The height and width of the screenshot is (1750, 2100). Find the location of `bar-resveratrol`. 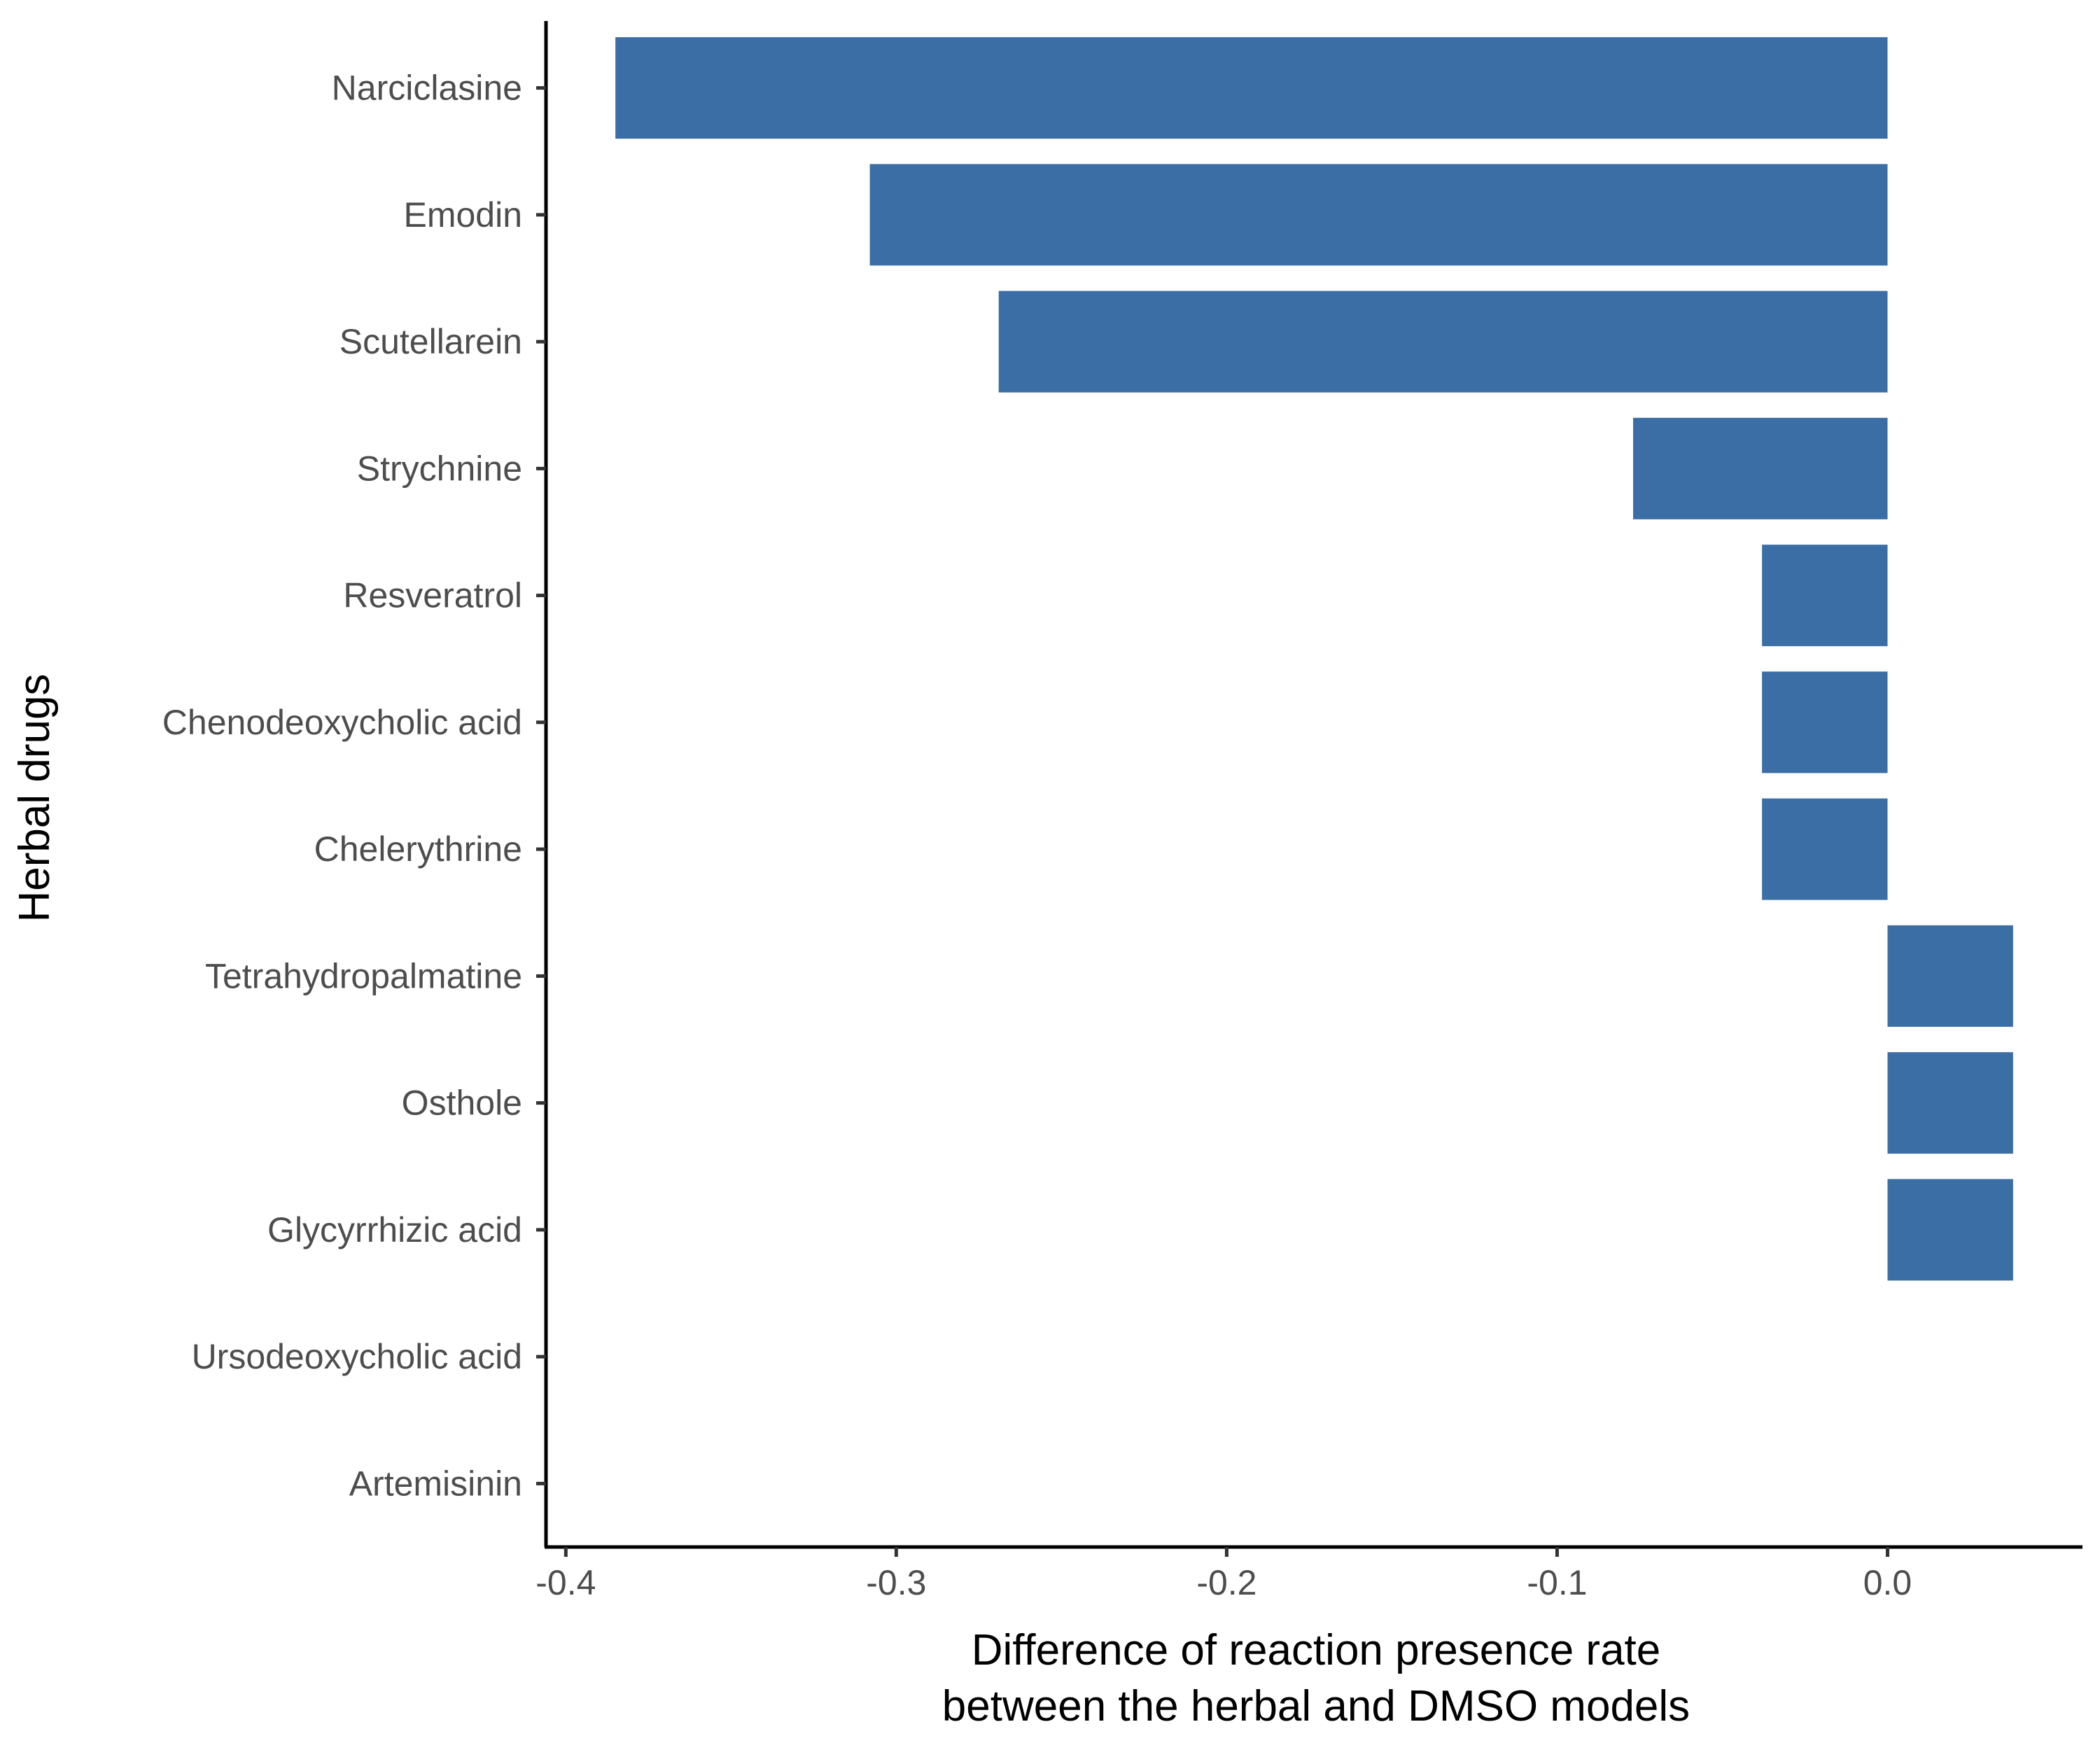

bar-resveratrol is located at coordinates (1825, 596).